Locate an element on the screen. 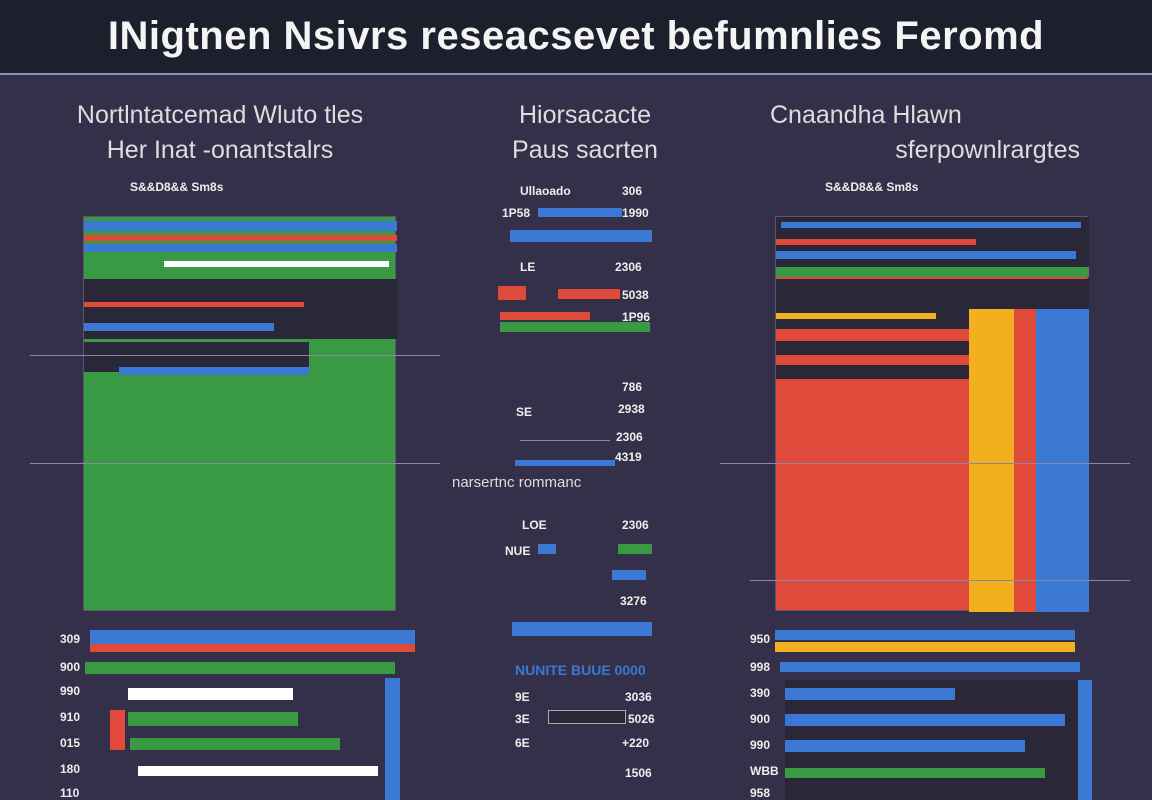 This screenshot has width=1152, height=800. row-label: 6E is located at coordinates (522, 743).